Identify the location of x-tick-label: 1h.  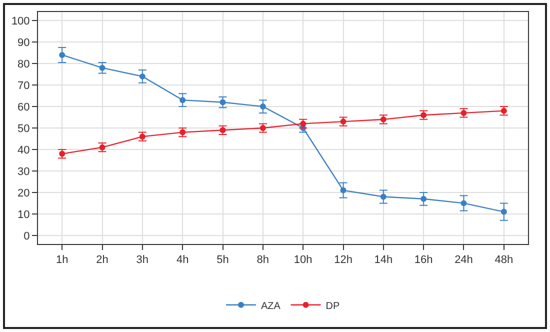
(62, 260).